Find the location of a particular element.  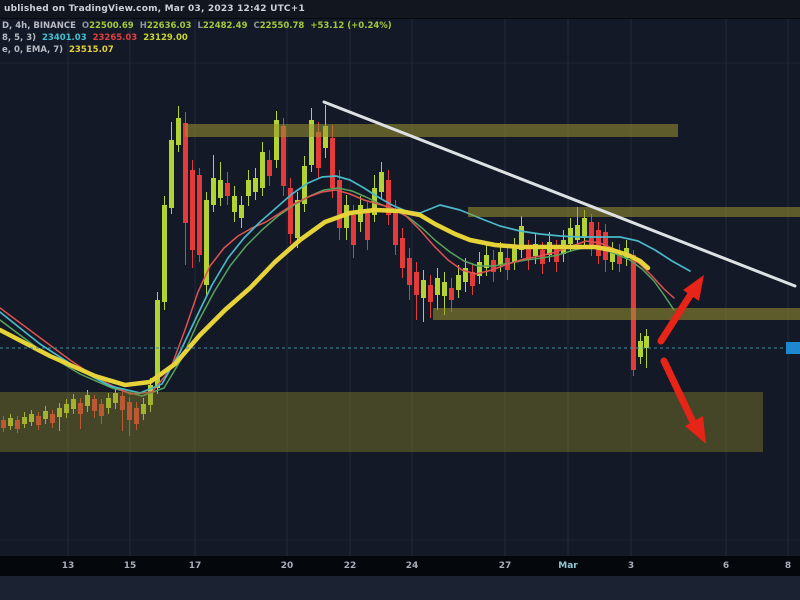

time-axis-label: 8 is located at coordinates (788, 566).